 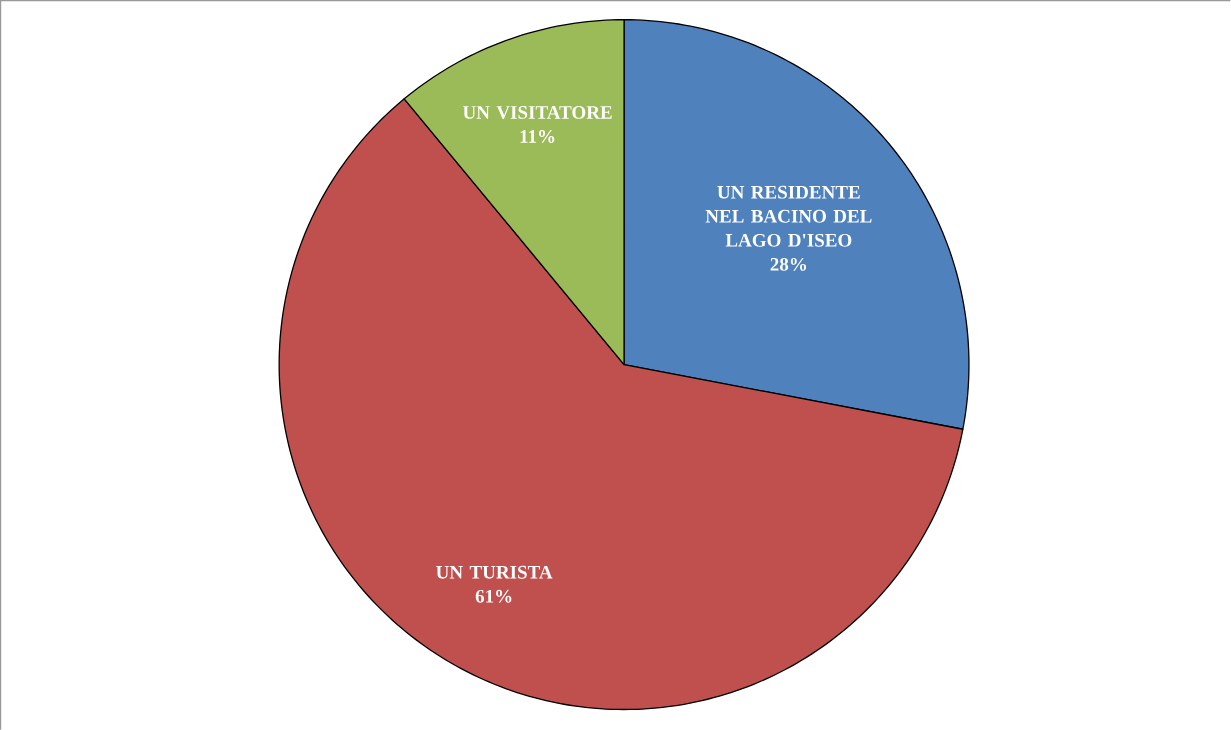 I want to click on slice-label: UN TURISTA, so click(x=494, y=572).